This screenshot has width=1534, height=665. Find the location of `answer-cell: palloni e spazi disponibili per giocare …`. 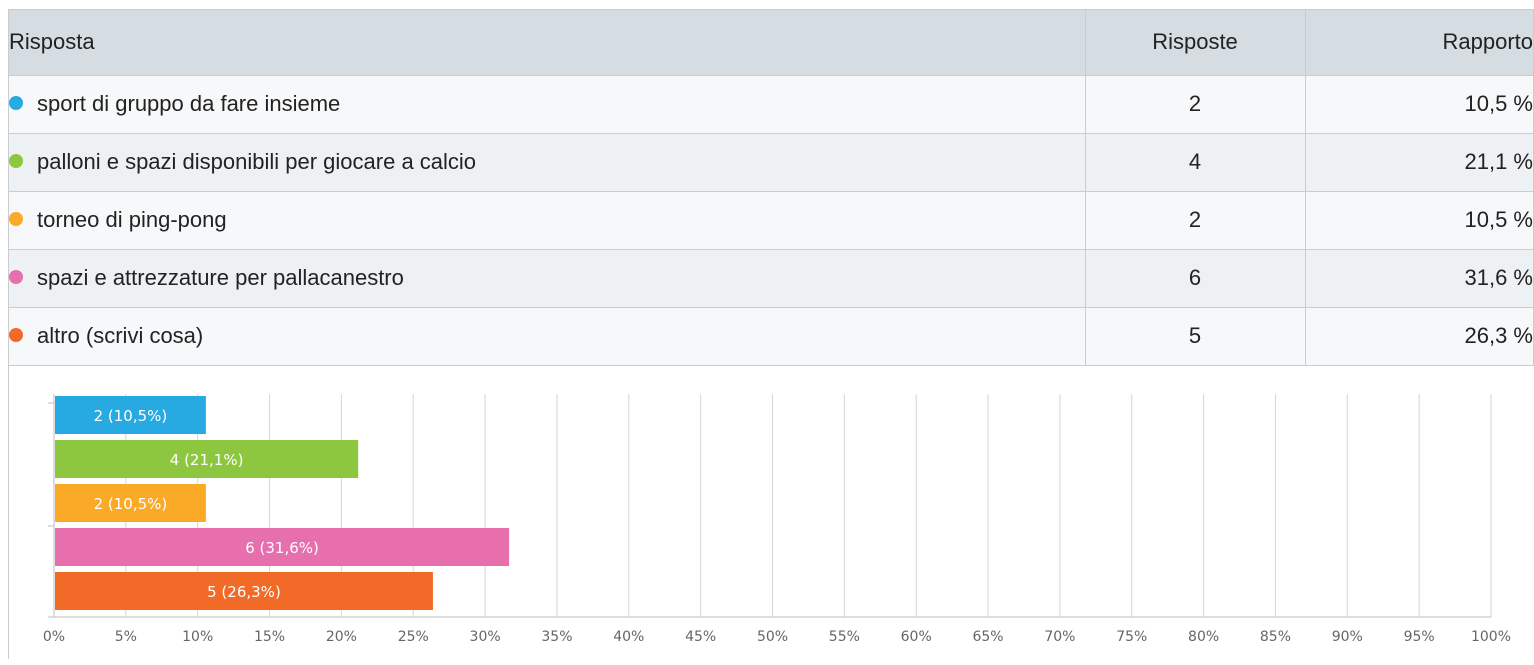

answer-cell: palloni e spazi disponibili per giocare … is located at coordinates (547, 162).